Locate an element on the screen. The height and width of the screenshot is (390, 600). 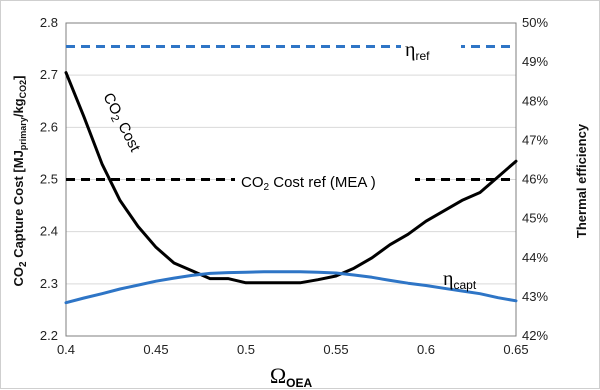
left-tick-labels: 2.2 2.3 2.4 2.5 2.6 2.7 2.8 is located at coordinates (49, 179).